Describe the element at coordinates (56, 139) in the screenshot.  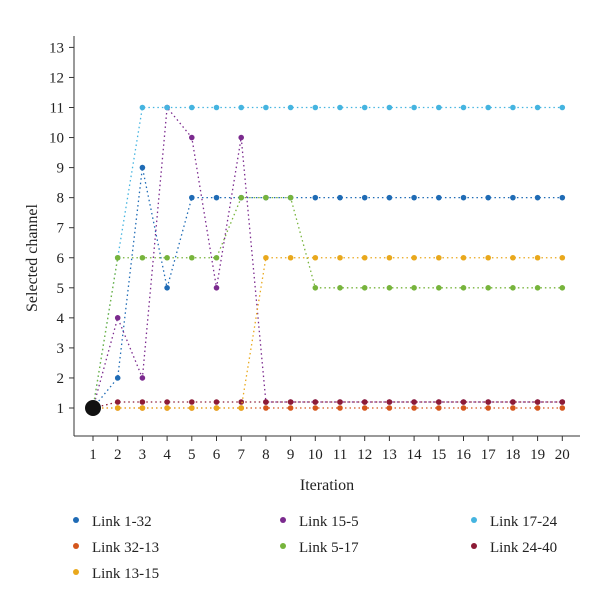
I see `y-tick-label: 10` at that location.